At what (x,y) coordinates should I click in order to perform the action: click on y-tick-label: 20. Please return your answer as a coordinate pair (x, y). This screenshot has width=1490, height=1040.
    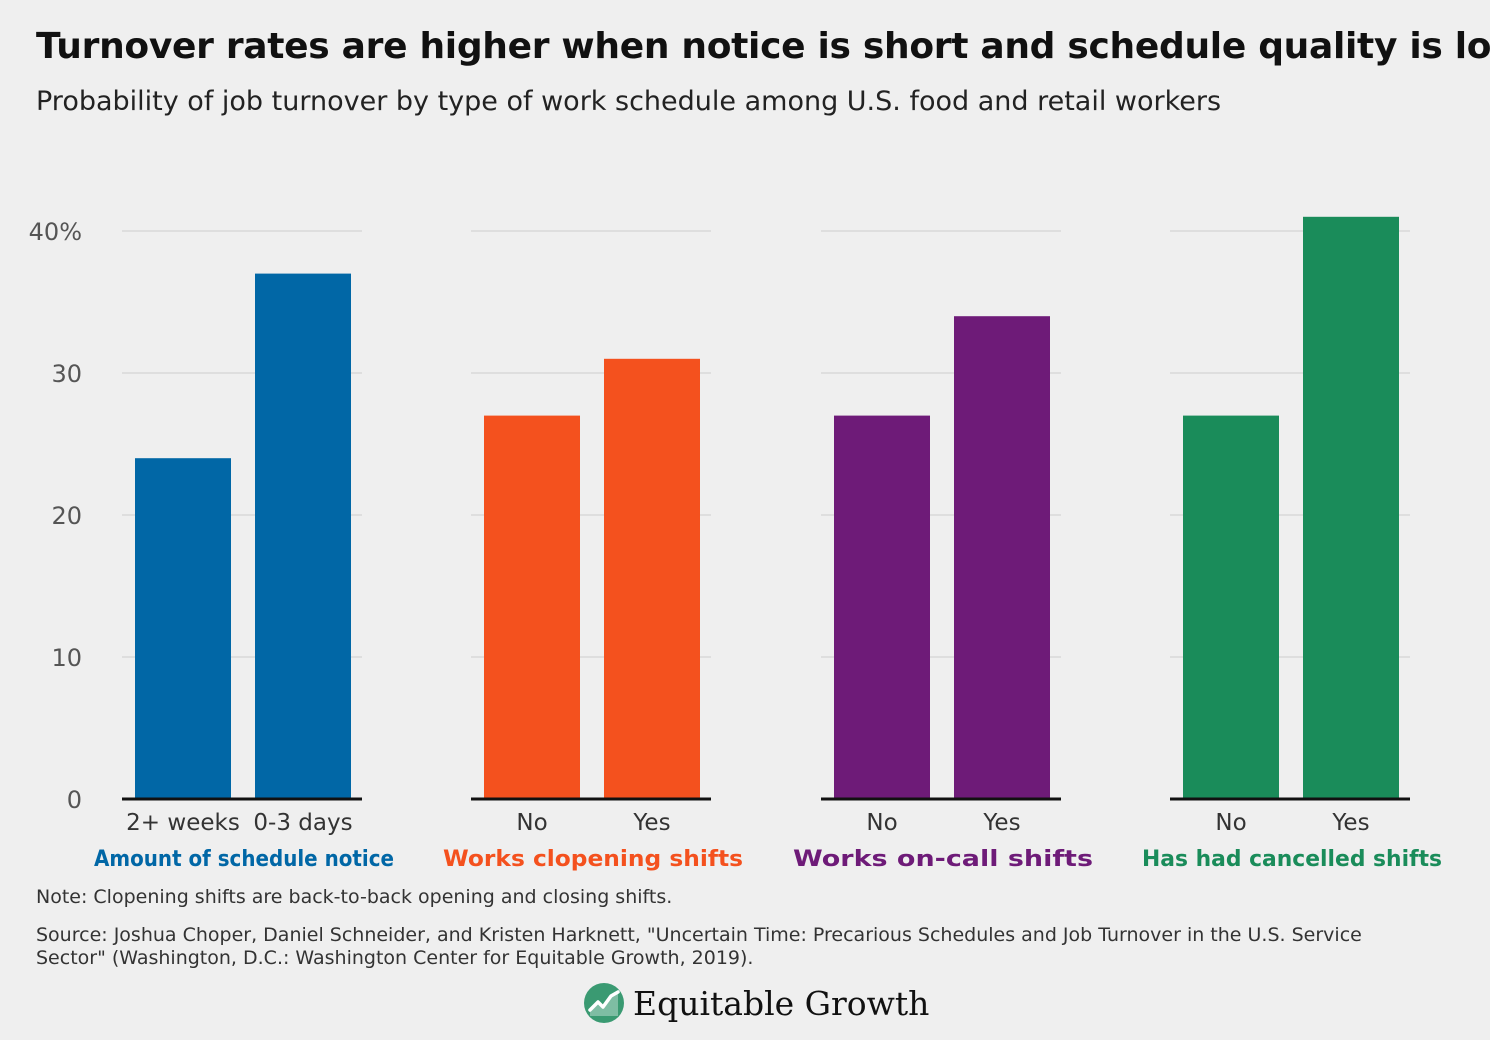
    Looking at the image, I should click on (66, 516).